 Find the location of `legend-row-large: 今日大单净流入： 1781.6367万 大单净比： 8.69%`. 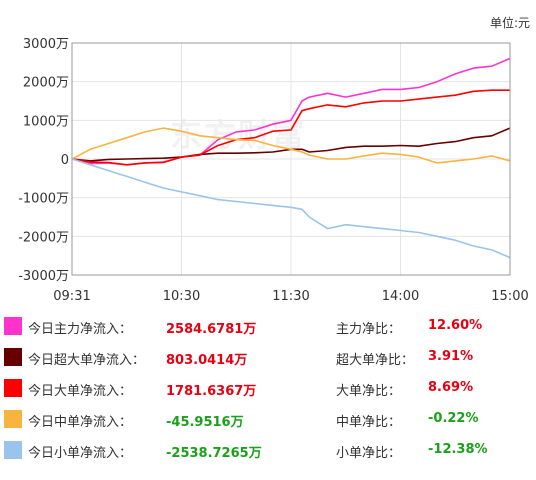

legend-row-large: 今日大单净流入： 1781.6367万 大单净比： 8.69% is located at coordinates (268, 390).